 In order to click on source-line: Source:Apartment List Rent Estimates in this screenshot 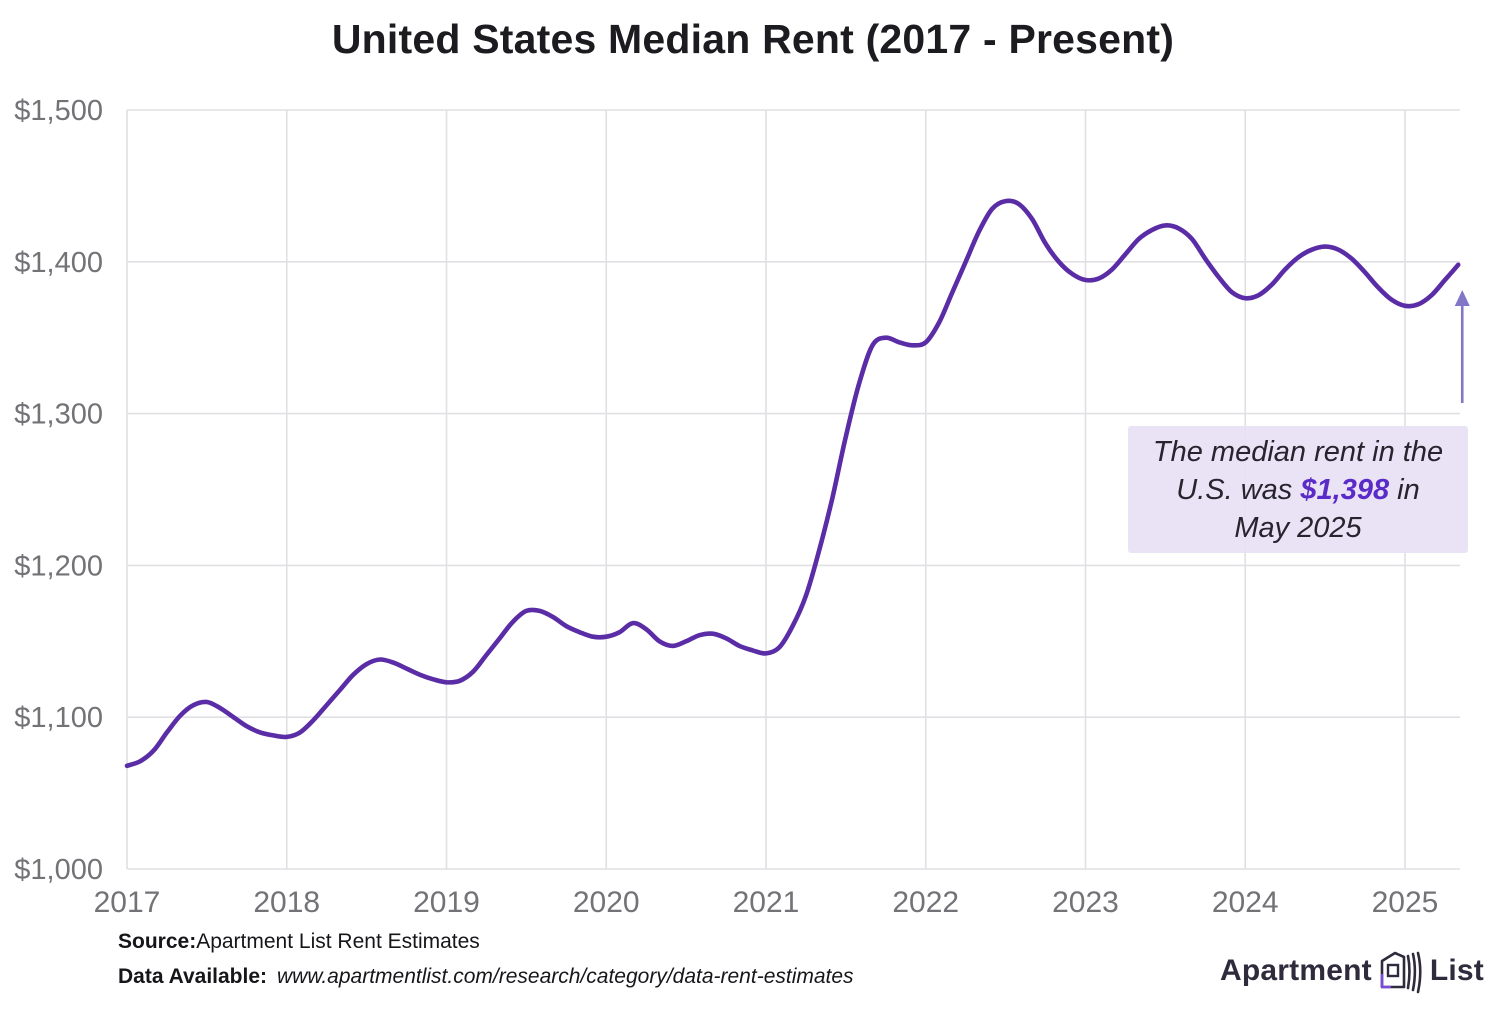, I will do `click(486, 942)`.